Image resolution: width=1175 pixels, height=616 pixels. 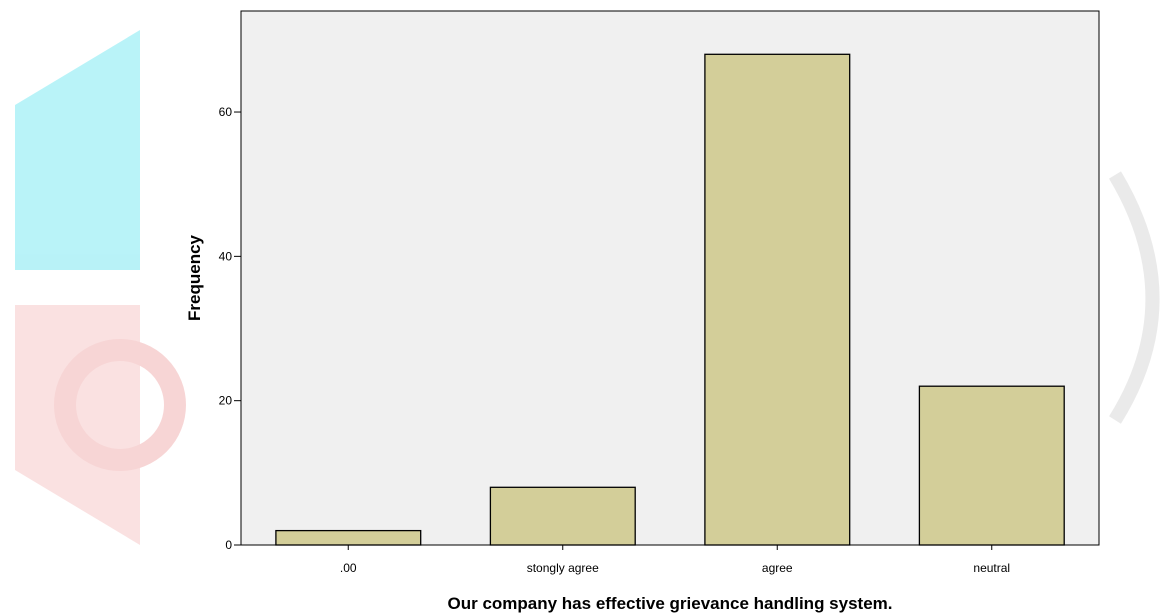 I want to click on y-tick-label: 20, so click(x=226, y=401).